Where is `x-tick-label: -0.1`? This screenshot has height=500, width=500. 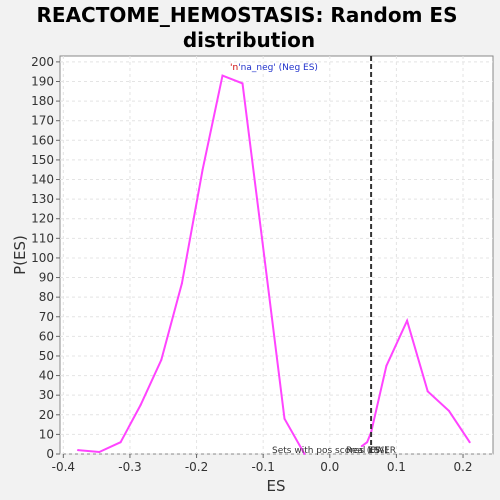 x-tick-label: -0.1 is located at coordinates (262, 467).